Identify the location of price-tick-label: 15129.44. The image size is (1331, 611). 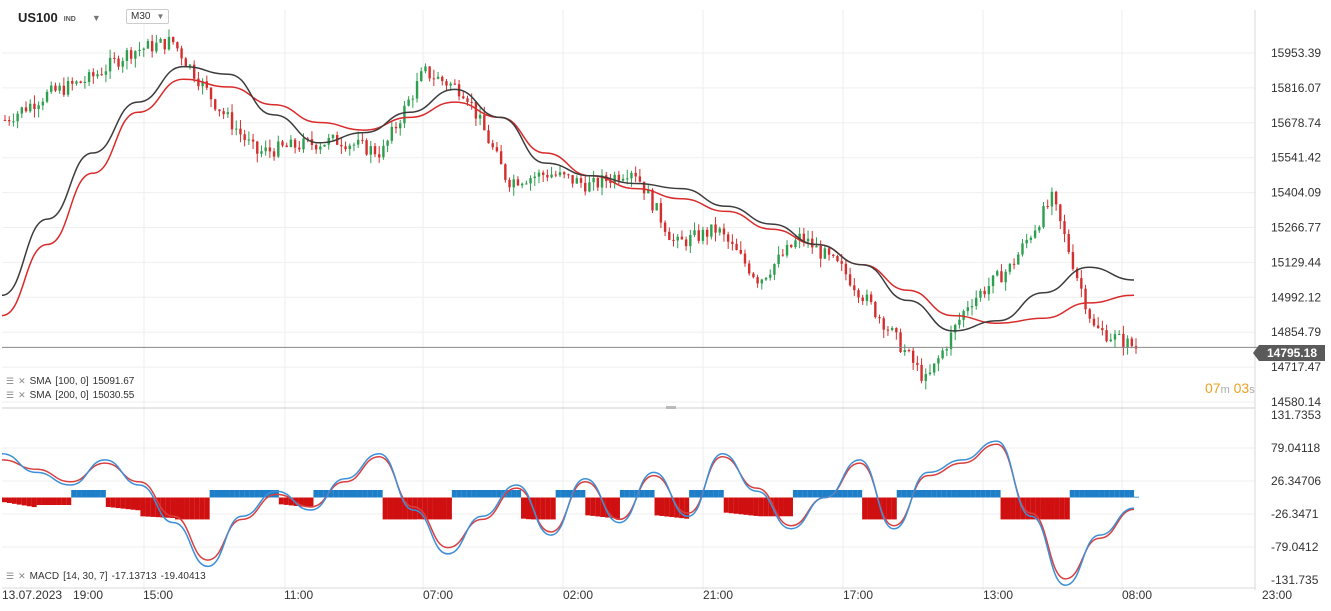
(1296, 262).